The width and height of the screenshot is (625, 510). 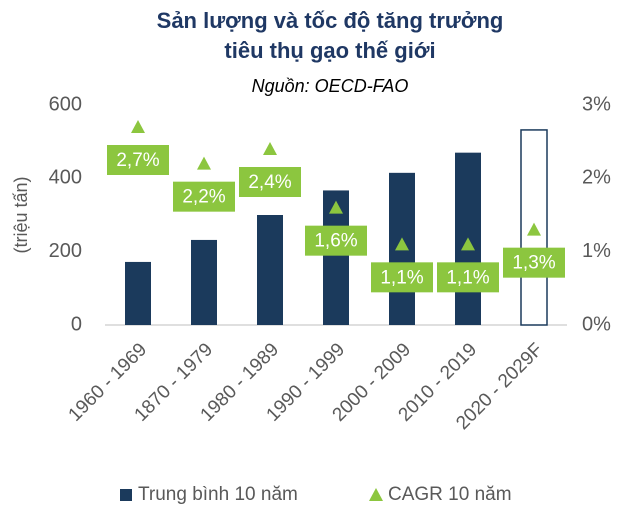 I want to click on chart-subtitle: Nguồn: OECD-FAO, so click(x=330, y=86).